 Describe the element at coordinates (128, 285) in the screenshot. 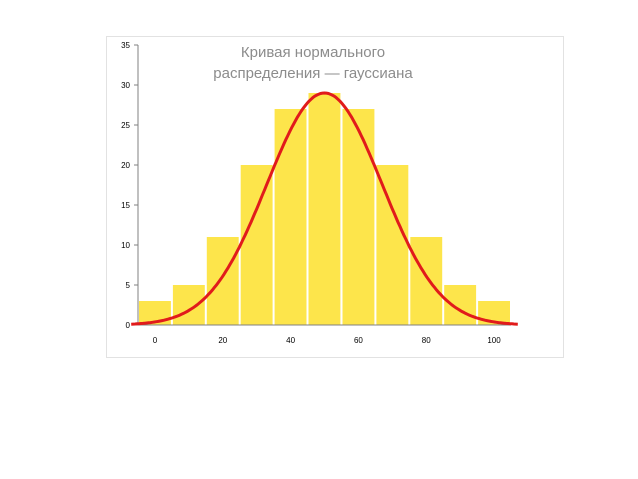

I see `y-tick-label: 5` at that location.